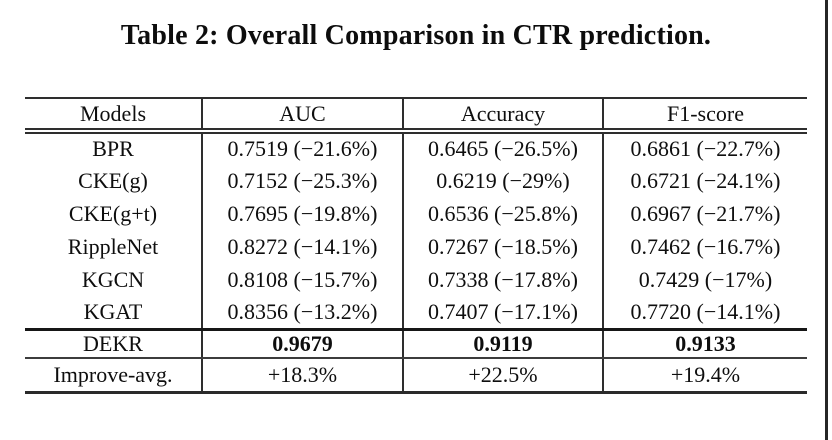 This screenshot has width=832, height=440. What do you see at coordinates (302, 279) in the screenshot?
I see `cell-auc: 0.8108 (−15.7%)` at bounding box center [302, 279].